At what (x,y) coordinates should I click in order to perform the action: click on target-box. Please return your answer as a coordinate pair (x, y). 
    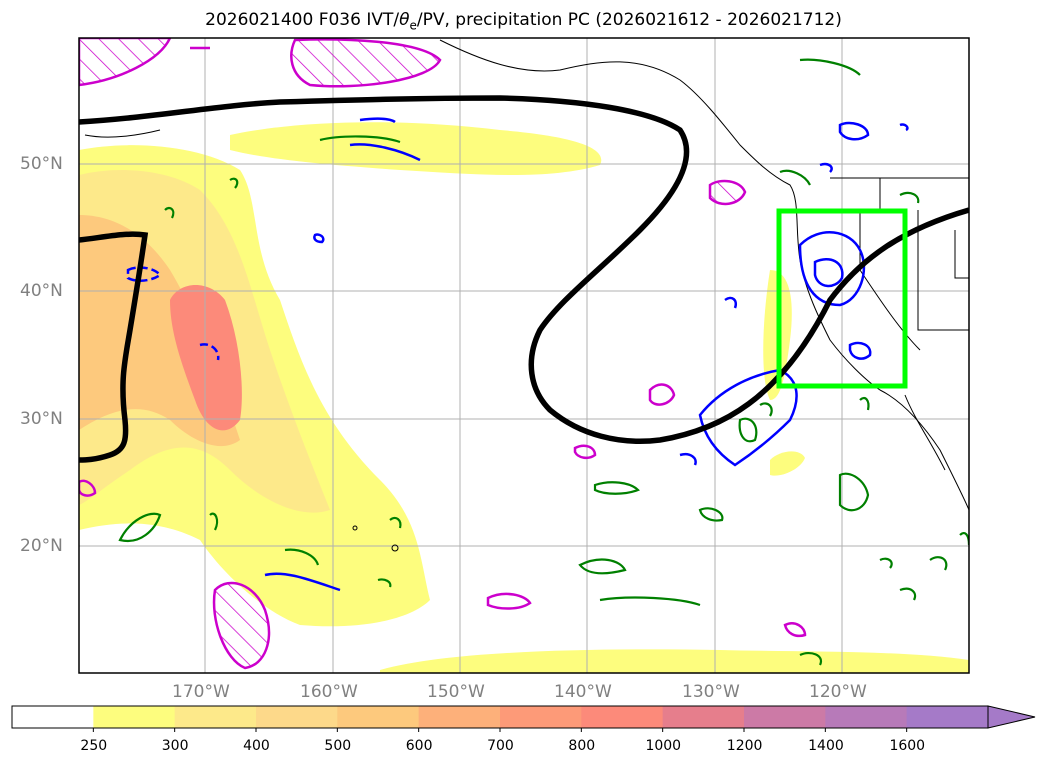
    Looking at the image, I should click on (842, 298).